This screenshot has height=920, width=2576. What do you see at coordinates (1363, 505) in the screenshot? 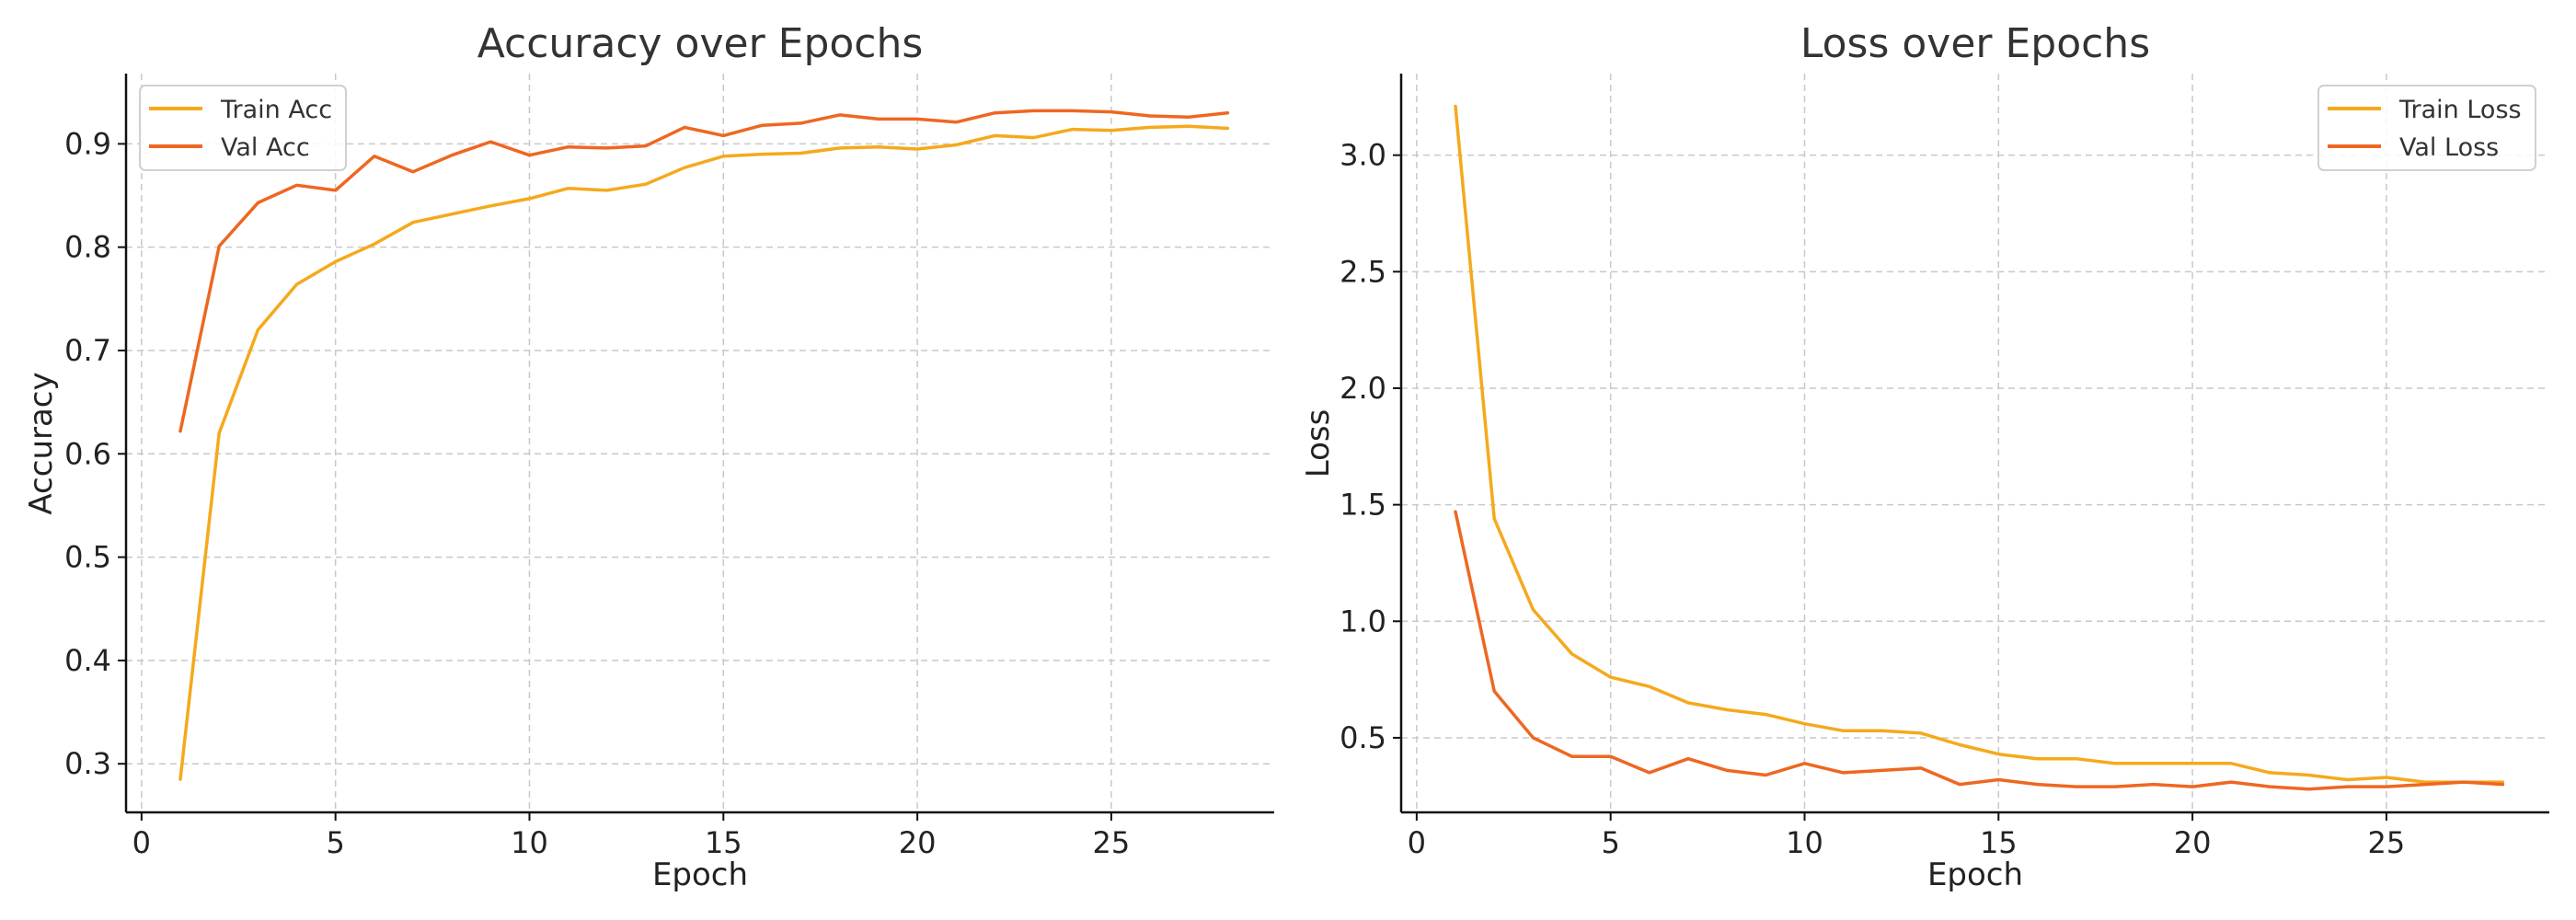
I see `loss-y-tick-label-2: 1.5` at bounding box center [1363, 505].